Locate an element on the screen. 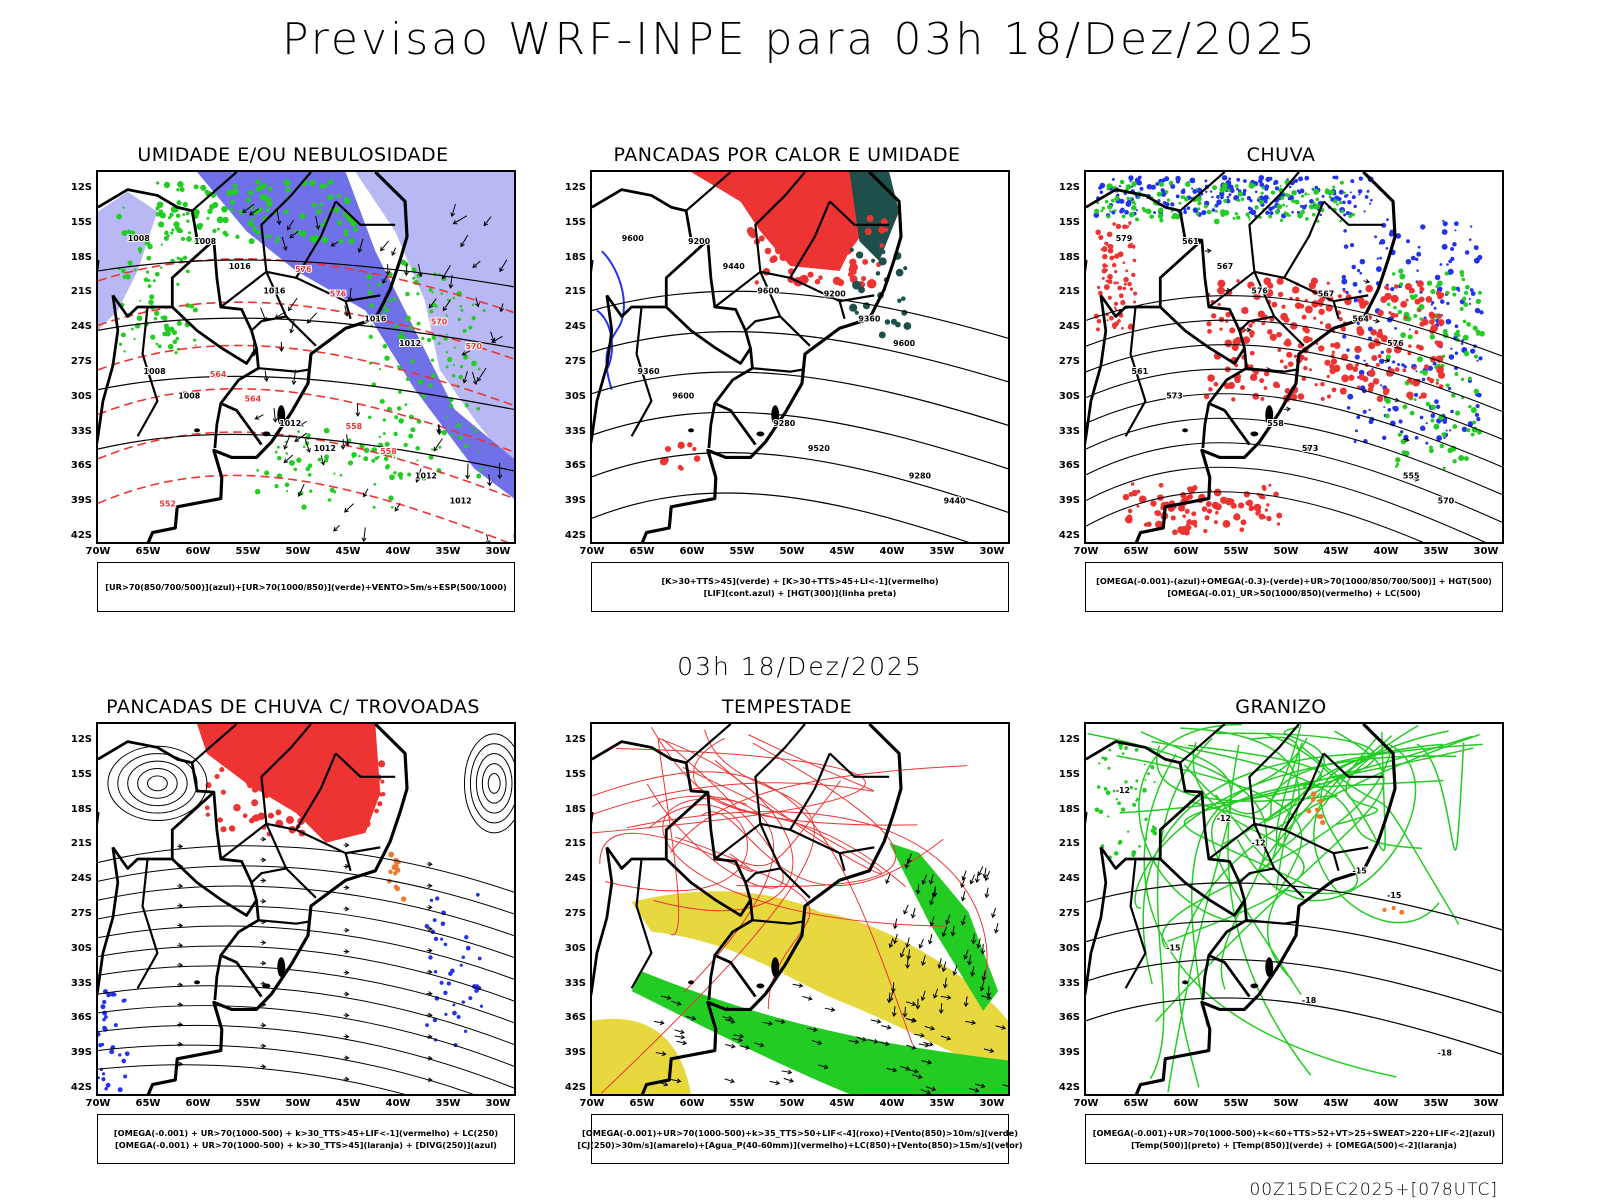  divergence-area is located at coordinates (449, 983).